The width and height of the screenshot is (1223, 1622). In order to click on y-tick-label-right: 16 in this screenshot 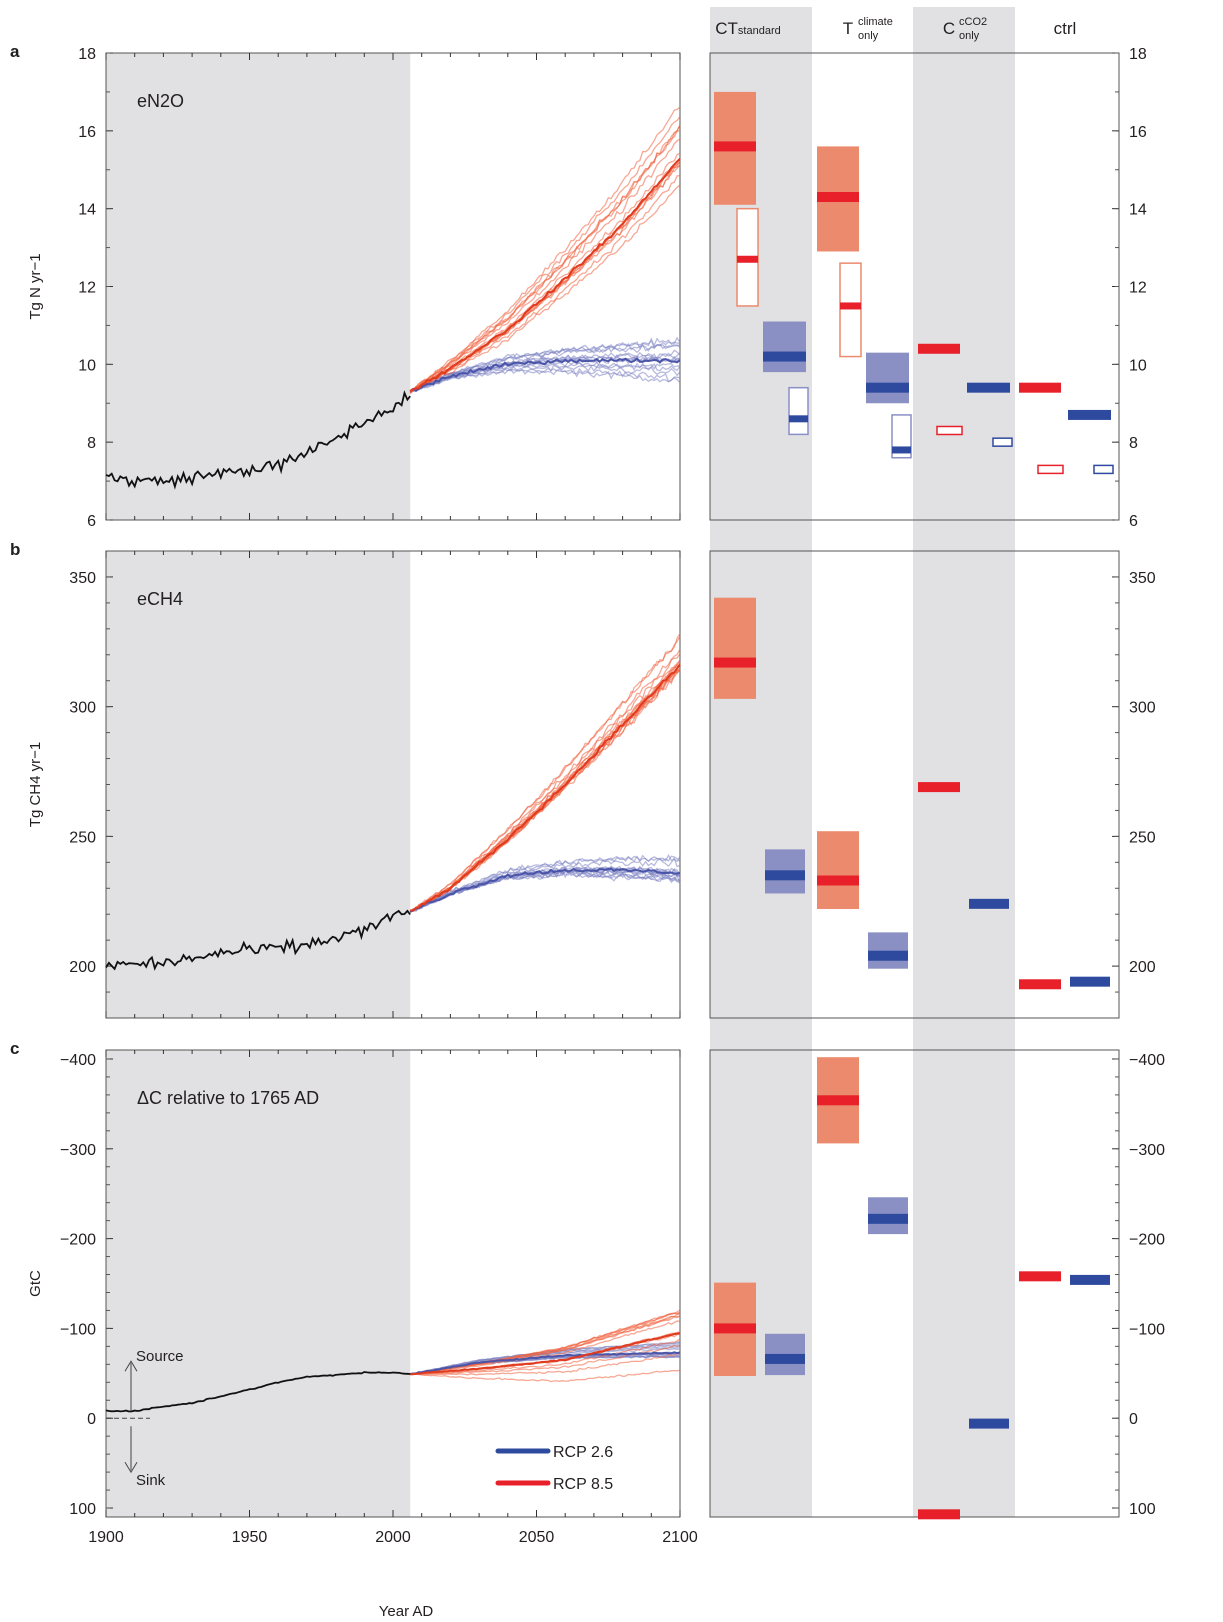, I will do `click(1138, 132)`.